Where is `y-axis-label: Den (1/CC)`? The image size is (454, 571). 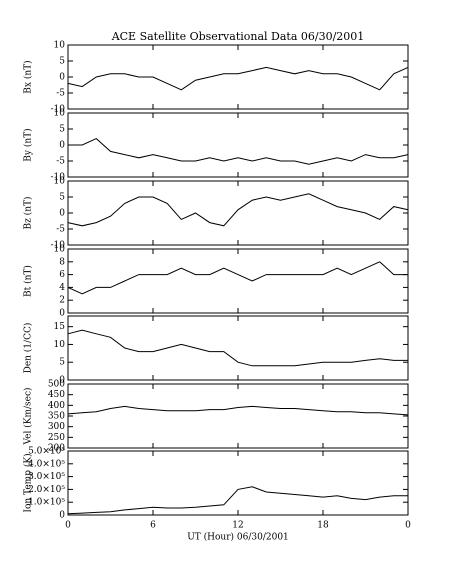 y-axis-label: Den (1/CC) is located at coordinates (28, 348).